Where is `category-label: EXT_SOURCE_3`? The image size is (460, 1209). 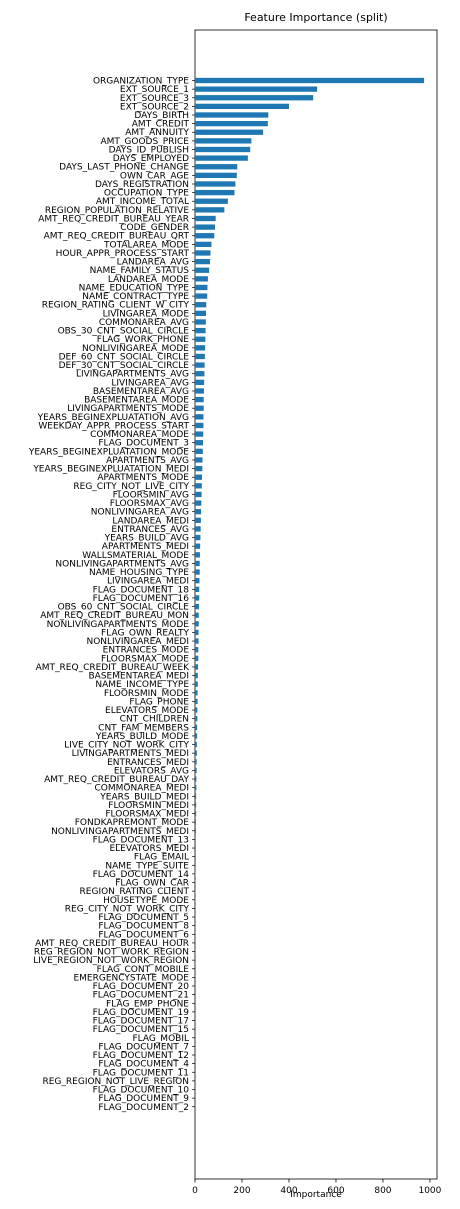
category-label: EXT_SOURCE_3 is located at coordinates (154, 99).